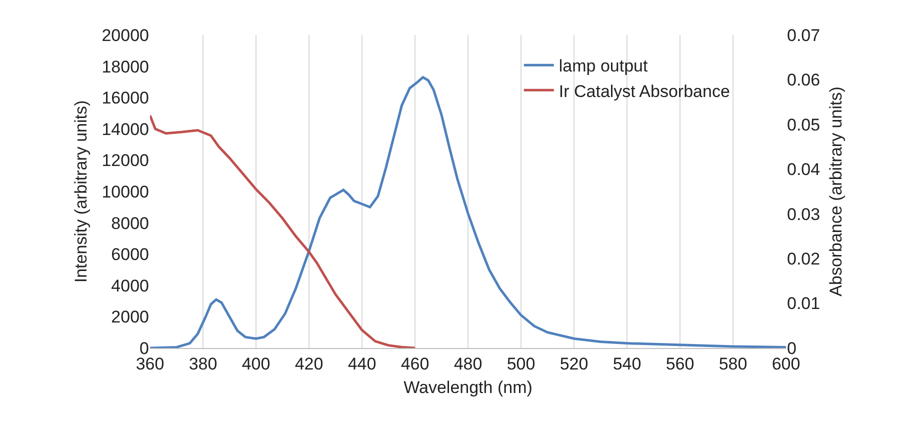  What do you see at coordinates (309, 364) in the screenshot?
I see `x-tick-label: 420` at bounding box center [309, 364].